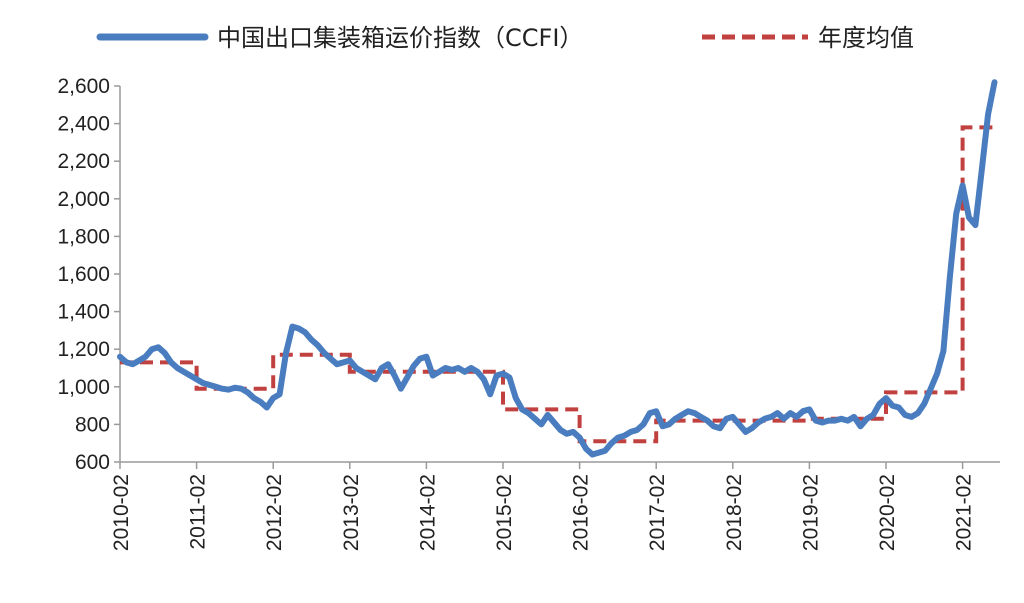  Describe the element at coordinates (400, 38) in the screenshot. I see `legend-label-ccfi: 中国出口集装箱运价指数（CCFI）` at that location.